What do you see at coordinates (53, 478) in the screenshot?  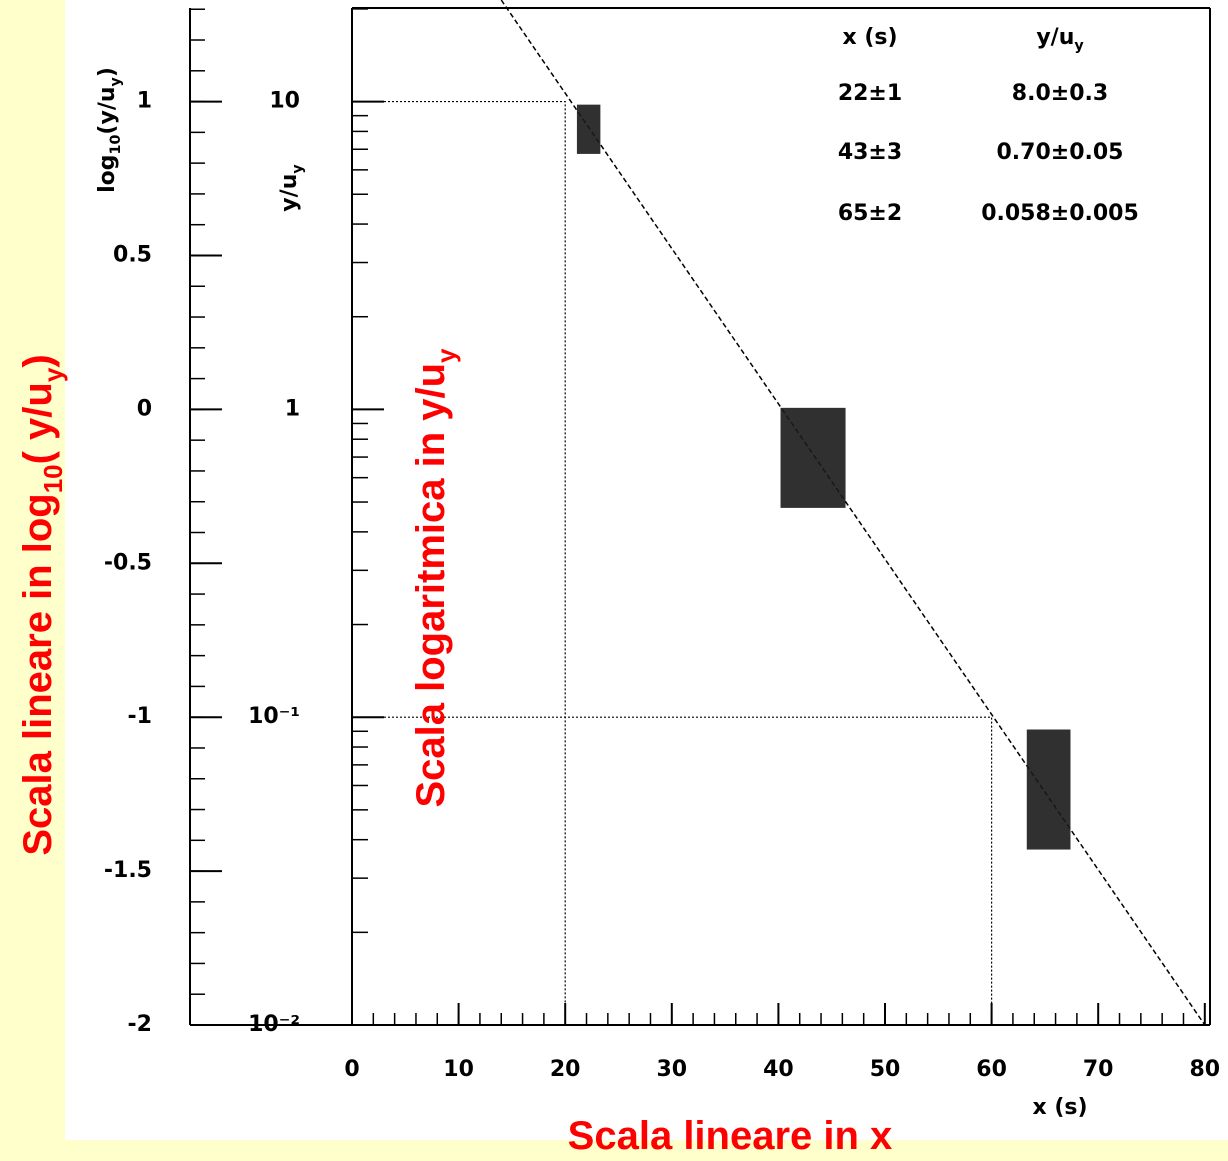 I see `annotation-part: 10` at bounding box center [53, 478].